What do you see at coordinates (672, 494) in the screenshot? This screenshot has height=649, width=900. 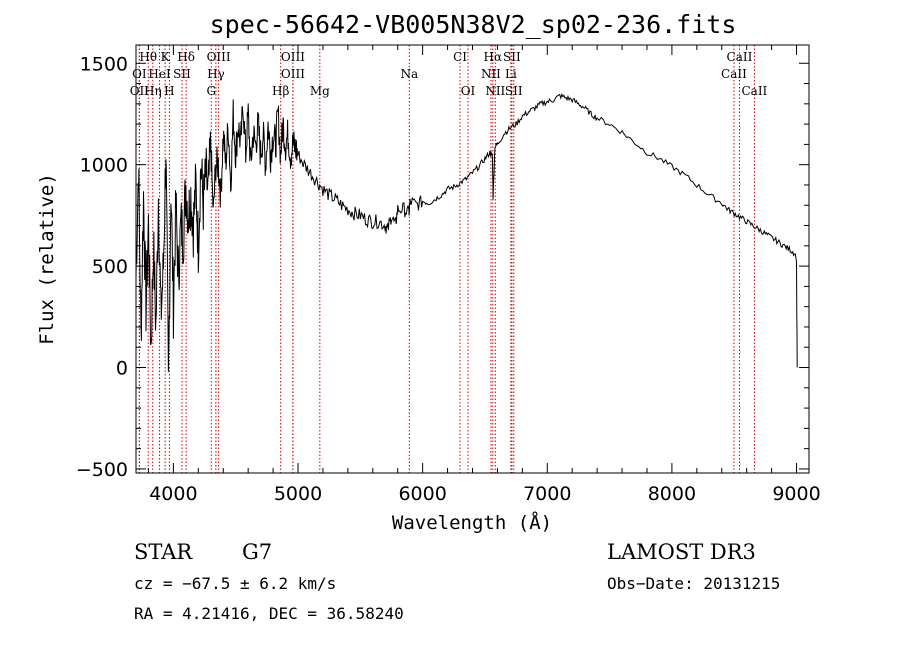 I see `x-tick-label: 8000` at bounding box center [672, 494].